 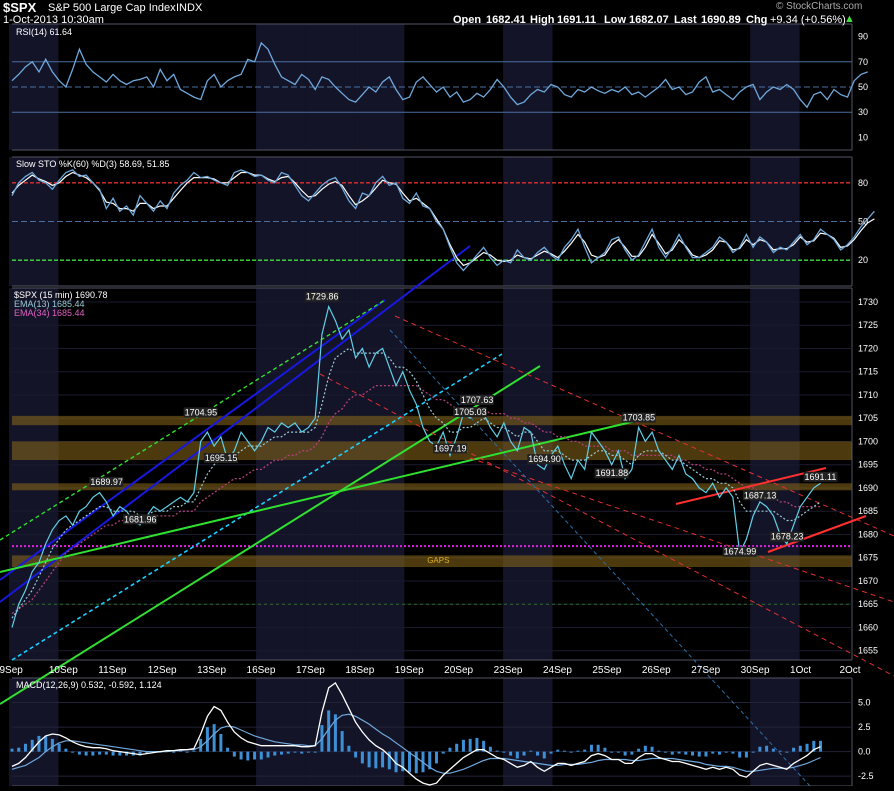 I want to click on macd-signal-line, so click(x=416, y=743).